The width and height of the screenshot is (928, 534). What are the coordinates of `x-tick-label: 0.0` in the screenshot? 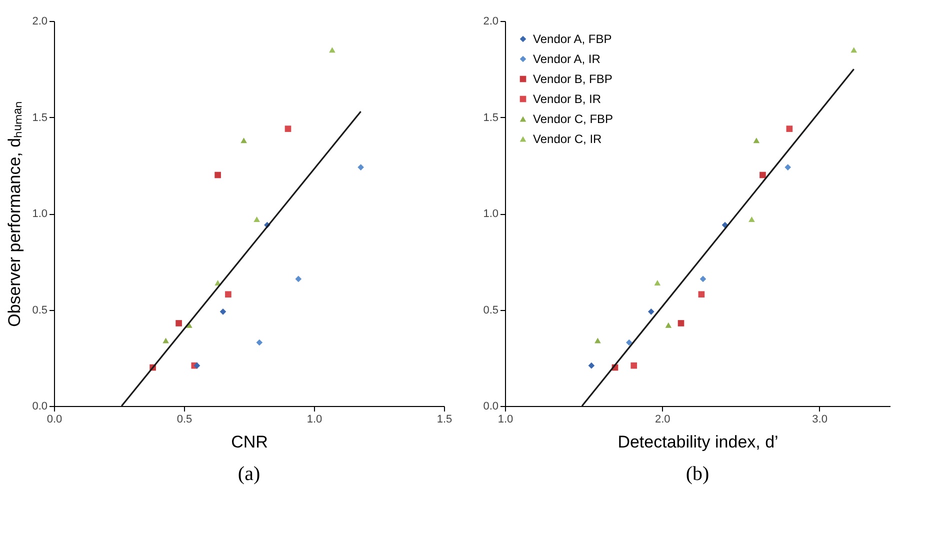 It's located at (54, 420).